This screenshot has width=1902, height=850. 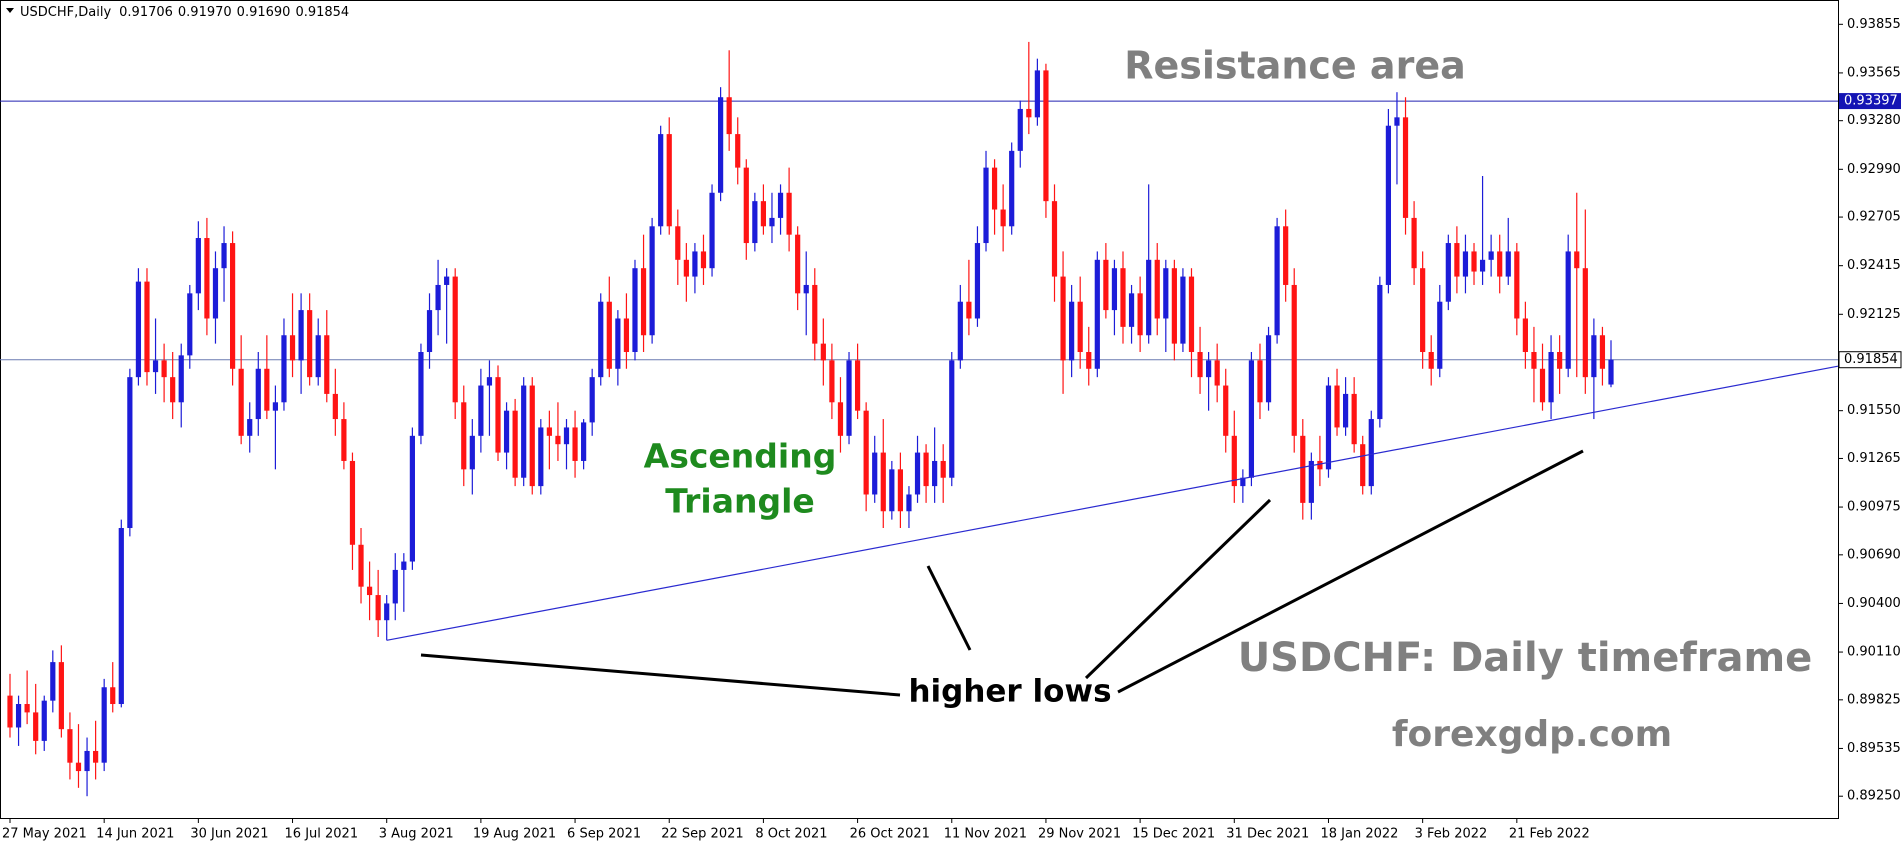 What do you see at coordinates (1870, 360) in the screenshot?
I see `price-label-box` at bounding box center [1870, 360].